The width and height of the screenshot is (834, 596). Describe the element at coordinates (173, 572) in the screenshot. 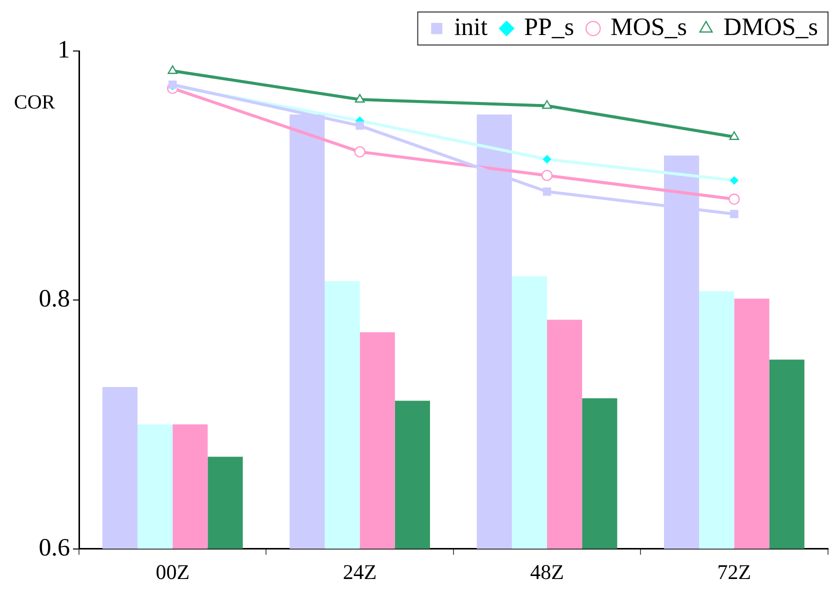

I see `x-tick-label: 00Z` at that location.